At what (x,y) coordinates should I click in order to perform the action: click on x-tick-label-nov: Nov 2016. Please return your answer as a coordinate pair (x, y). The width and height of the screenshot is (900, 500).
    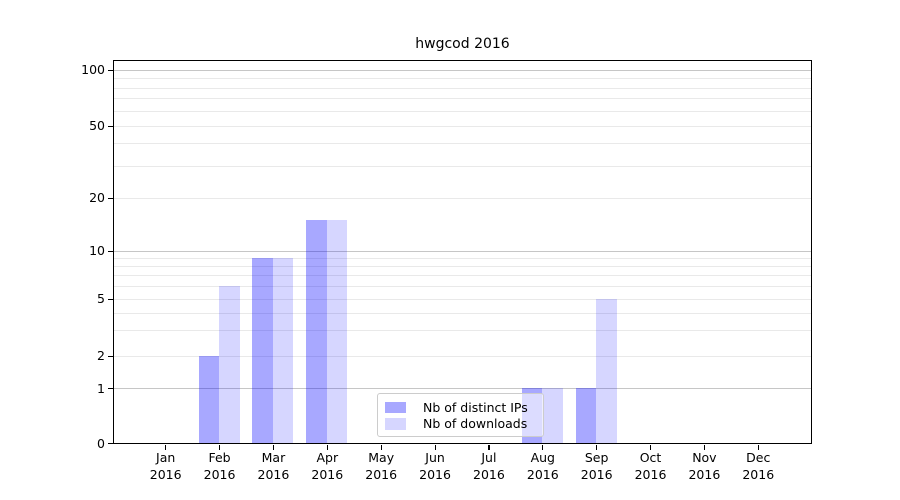
    Looking at the image, I should click on (704, 466).